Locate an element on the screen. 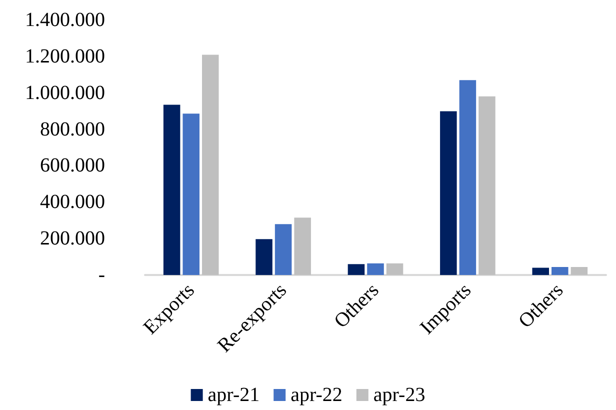 This screenshot has height=410, width=616. y-tick-label: 200.000 is located at coordinates (72, 239).